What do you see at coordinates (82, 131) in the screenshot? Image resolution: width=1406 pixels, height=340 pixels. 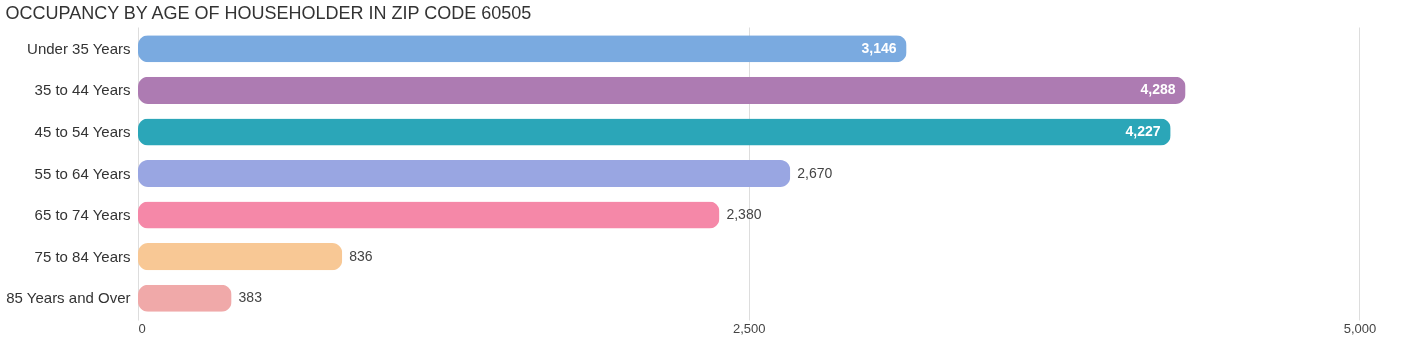 I see `y-tick-label: 45 to 54 Years` at bounding box center [82, 131].